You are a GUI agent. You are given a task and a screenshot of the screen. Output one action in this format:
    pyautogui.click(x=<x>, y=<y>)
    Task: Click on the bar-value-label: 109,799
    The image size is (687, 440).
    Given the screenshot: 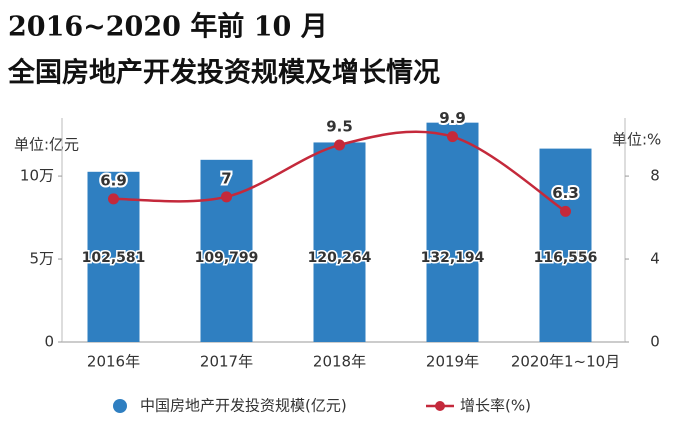 What is the action you would take?
    pyautogui.click(x=227, y=258)
    